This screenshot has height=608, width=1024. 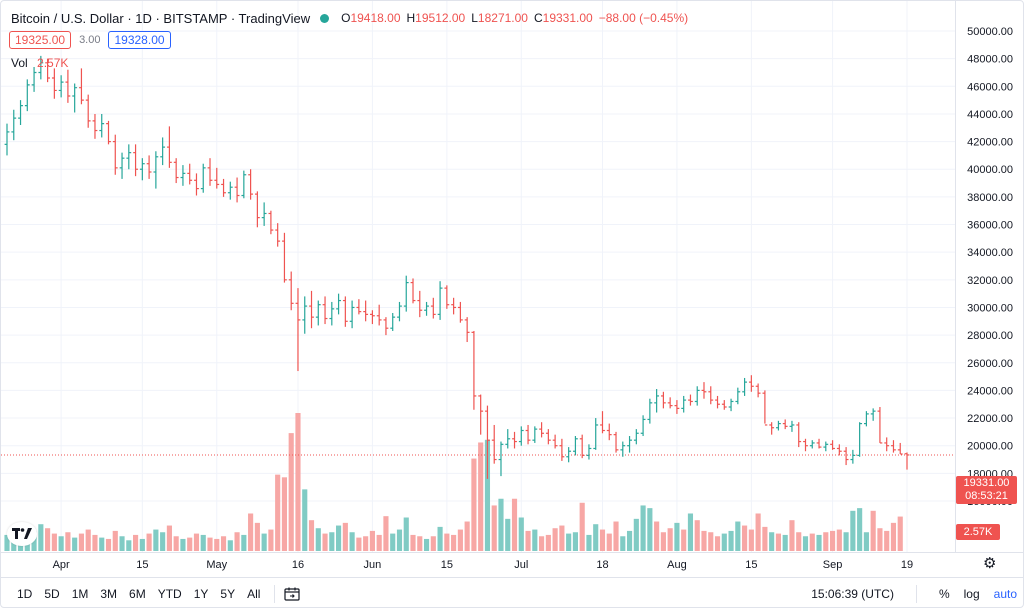 What do you see at coordinates (990, 281) in the screenshot?
I see `price-tick-label: 32000.00` at bounding box center [990, 281].